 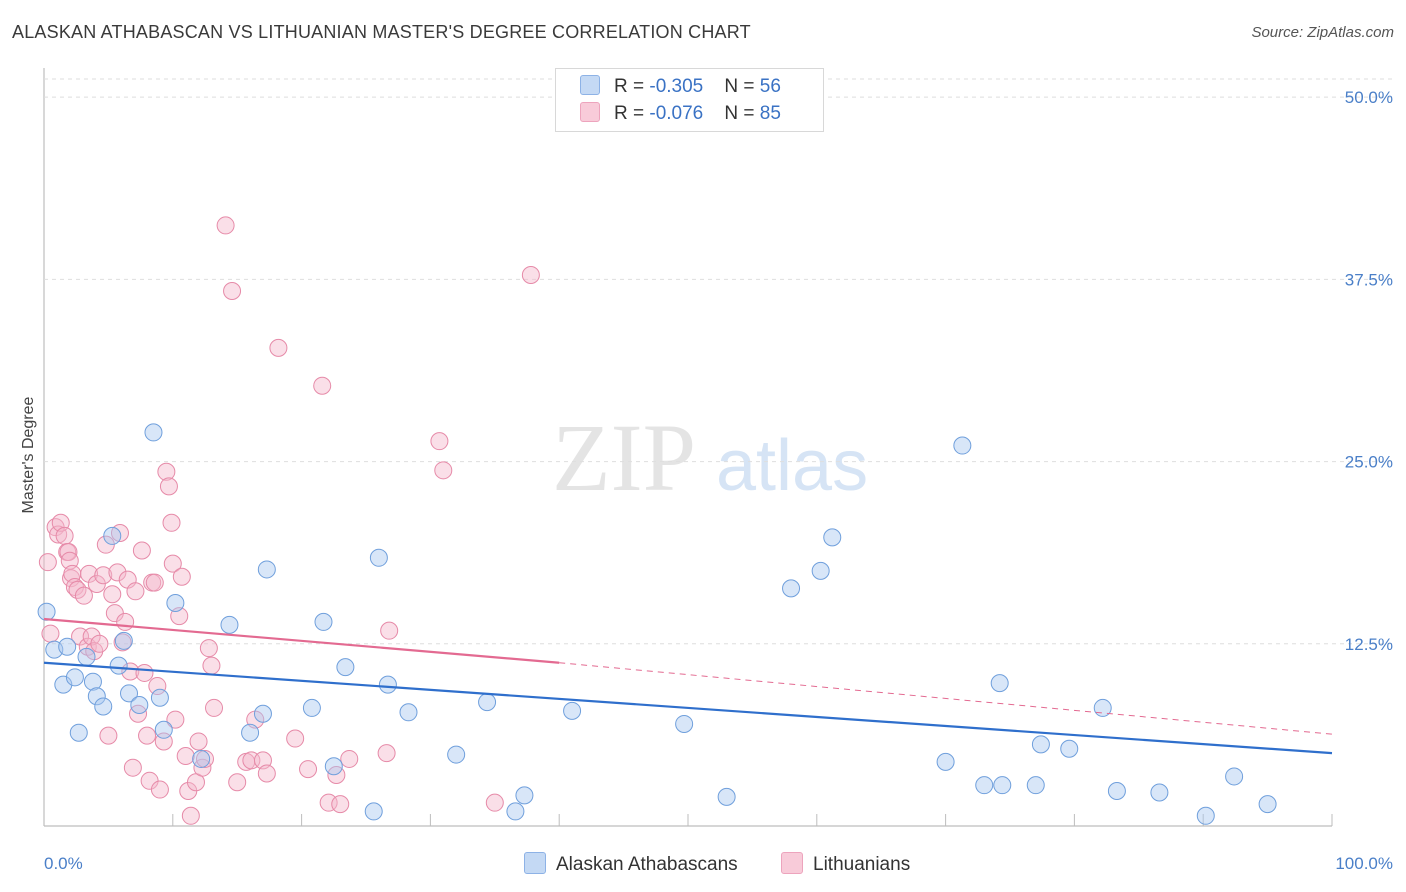 What do you see at coordinates (946, 698) in the screenshot?
I see `lithuanian-trendline-extension` at bounding box center [946, 698].